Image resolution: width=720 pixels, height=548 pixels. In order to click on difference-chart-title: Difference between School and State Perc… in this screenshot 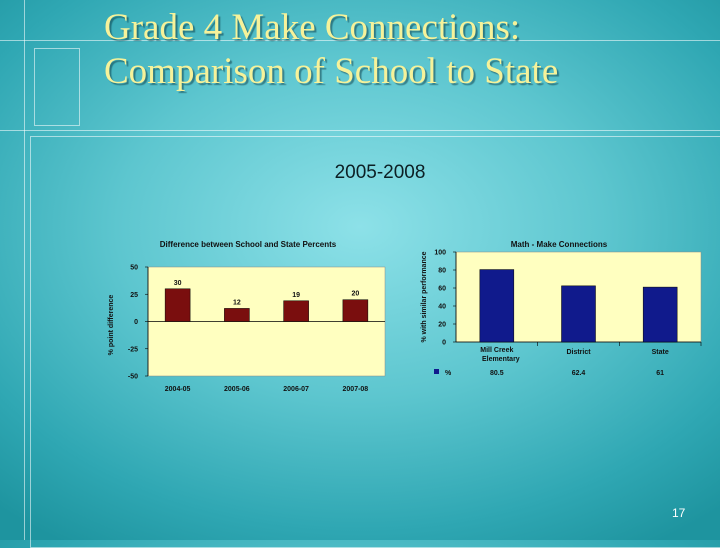, I will do `click(248, 244)`.